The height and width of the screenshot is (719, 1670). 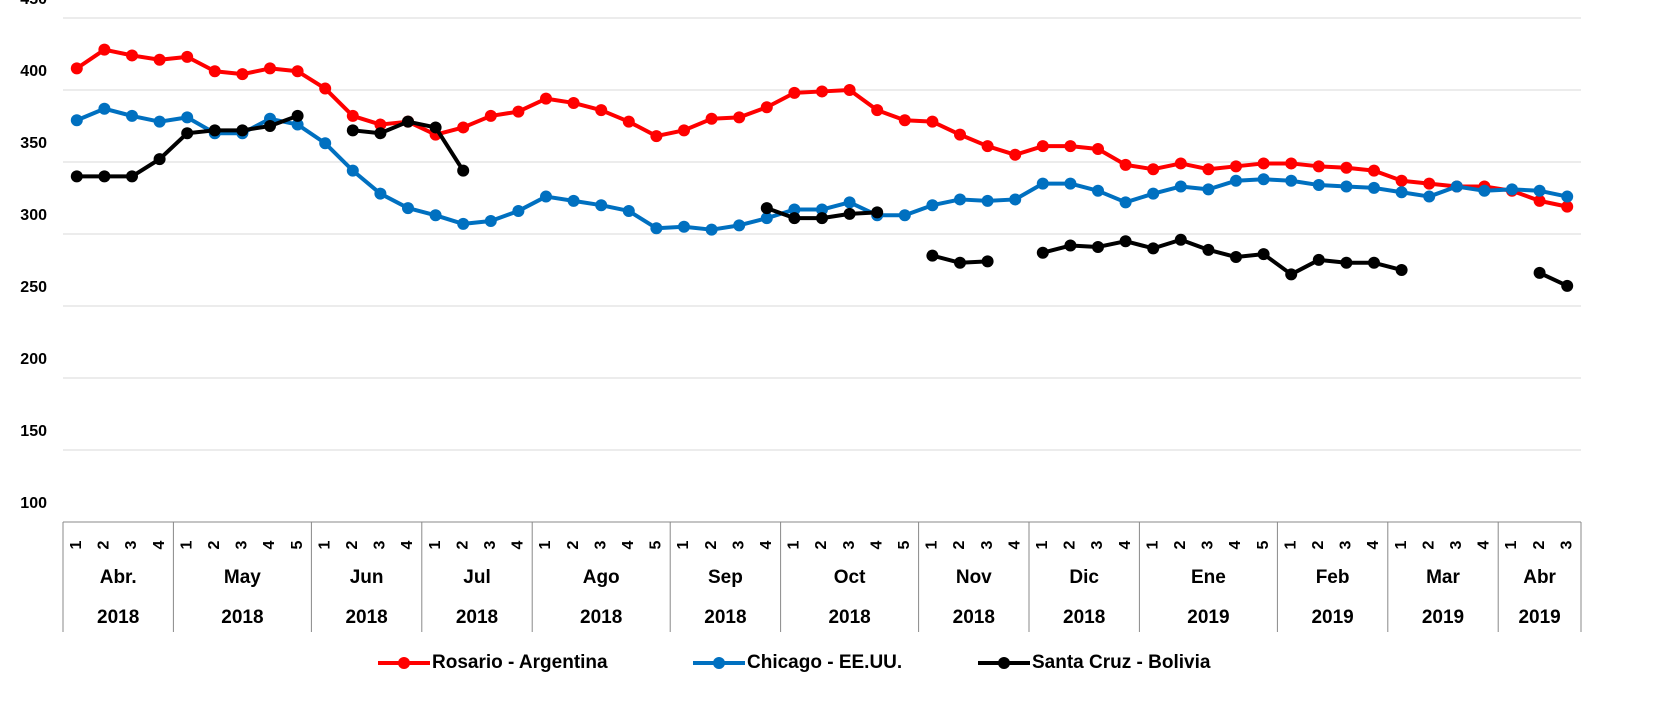 What do you see at coordinates (242, 577) in the screenshot?
I see `month-label: May` at bounding box center [242, 577].